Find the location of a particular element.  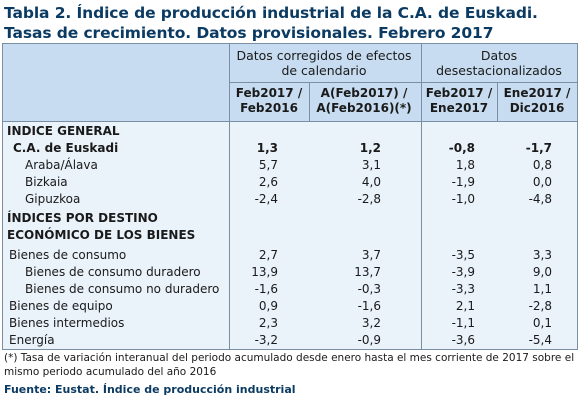

table-row: Bienes de consumo 2,7 3,7 -3,5 3,3 is located at coordinates (290, 255).